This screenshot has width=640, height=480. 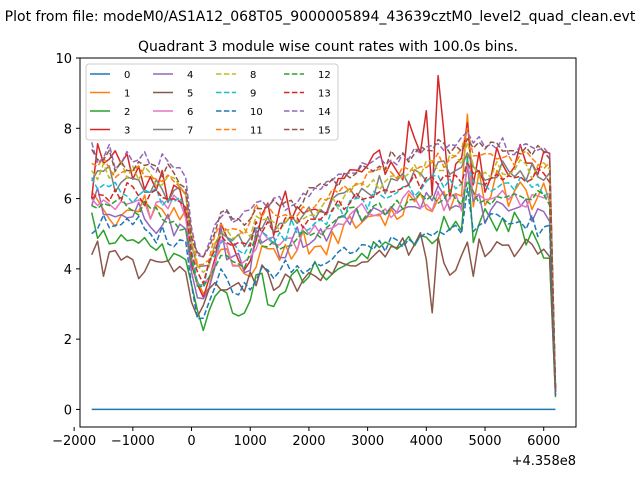 What do you see at coordinates (308, 441) in the screenshot?
I see `x-tick-label: 2000` at bounding box center [308, 441].